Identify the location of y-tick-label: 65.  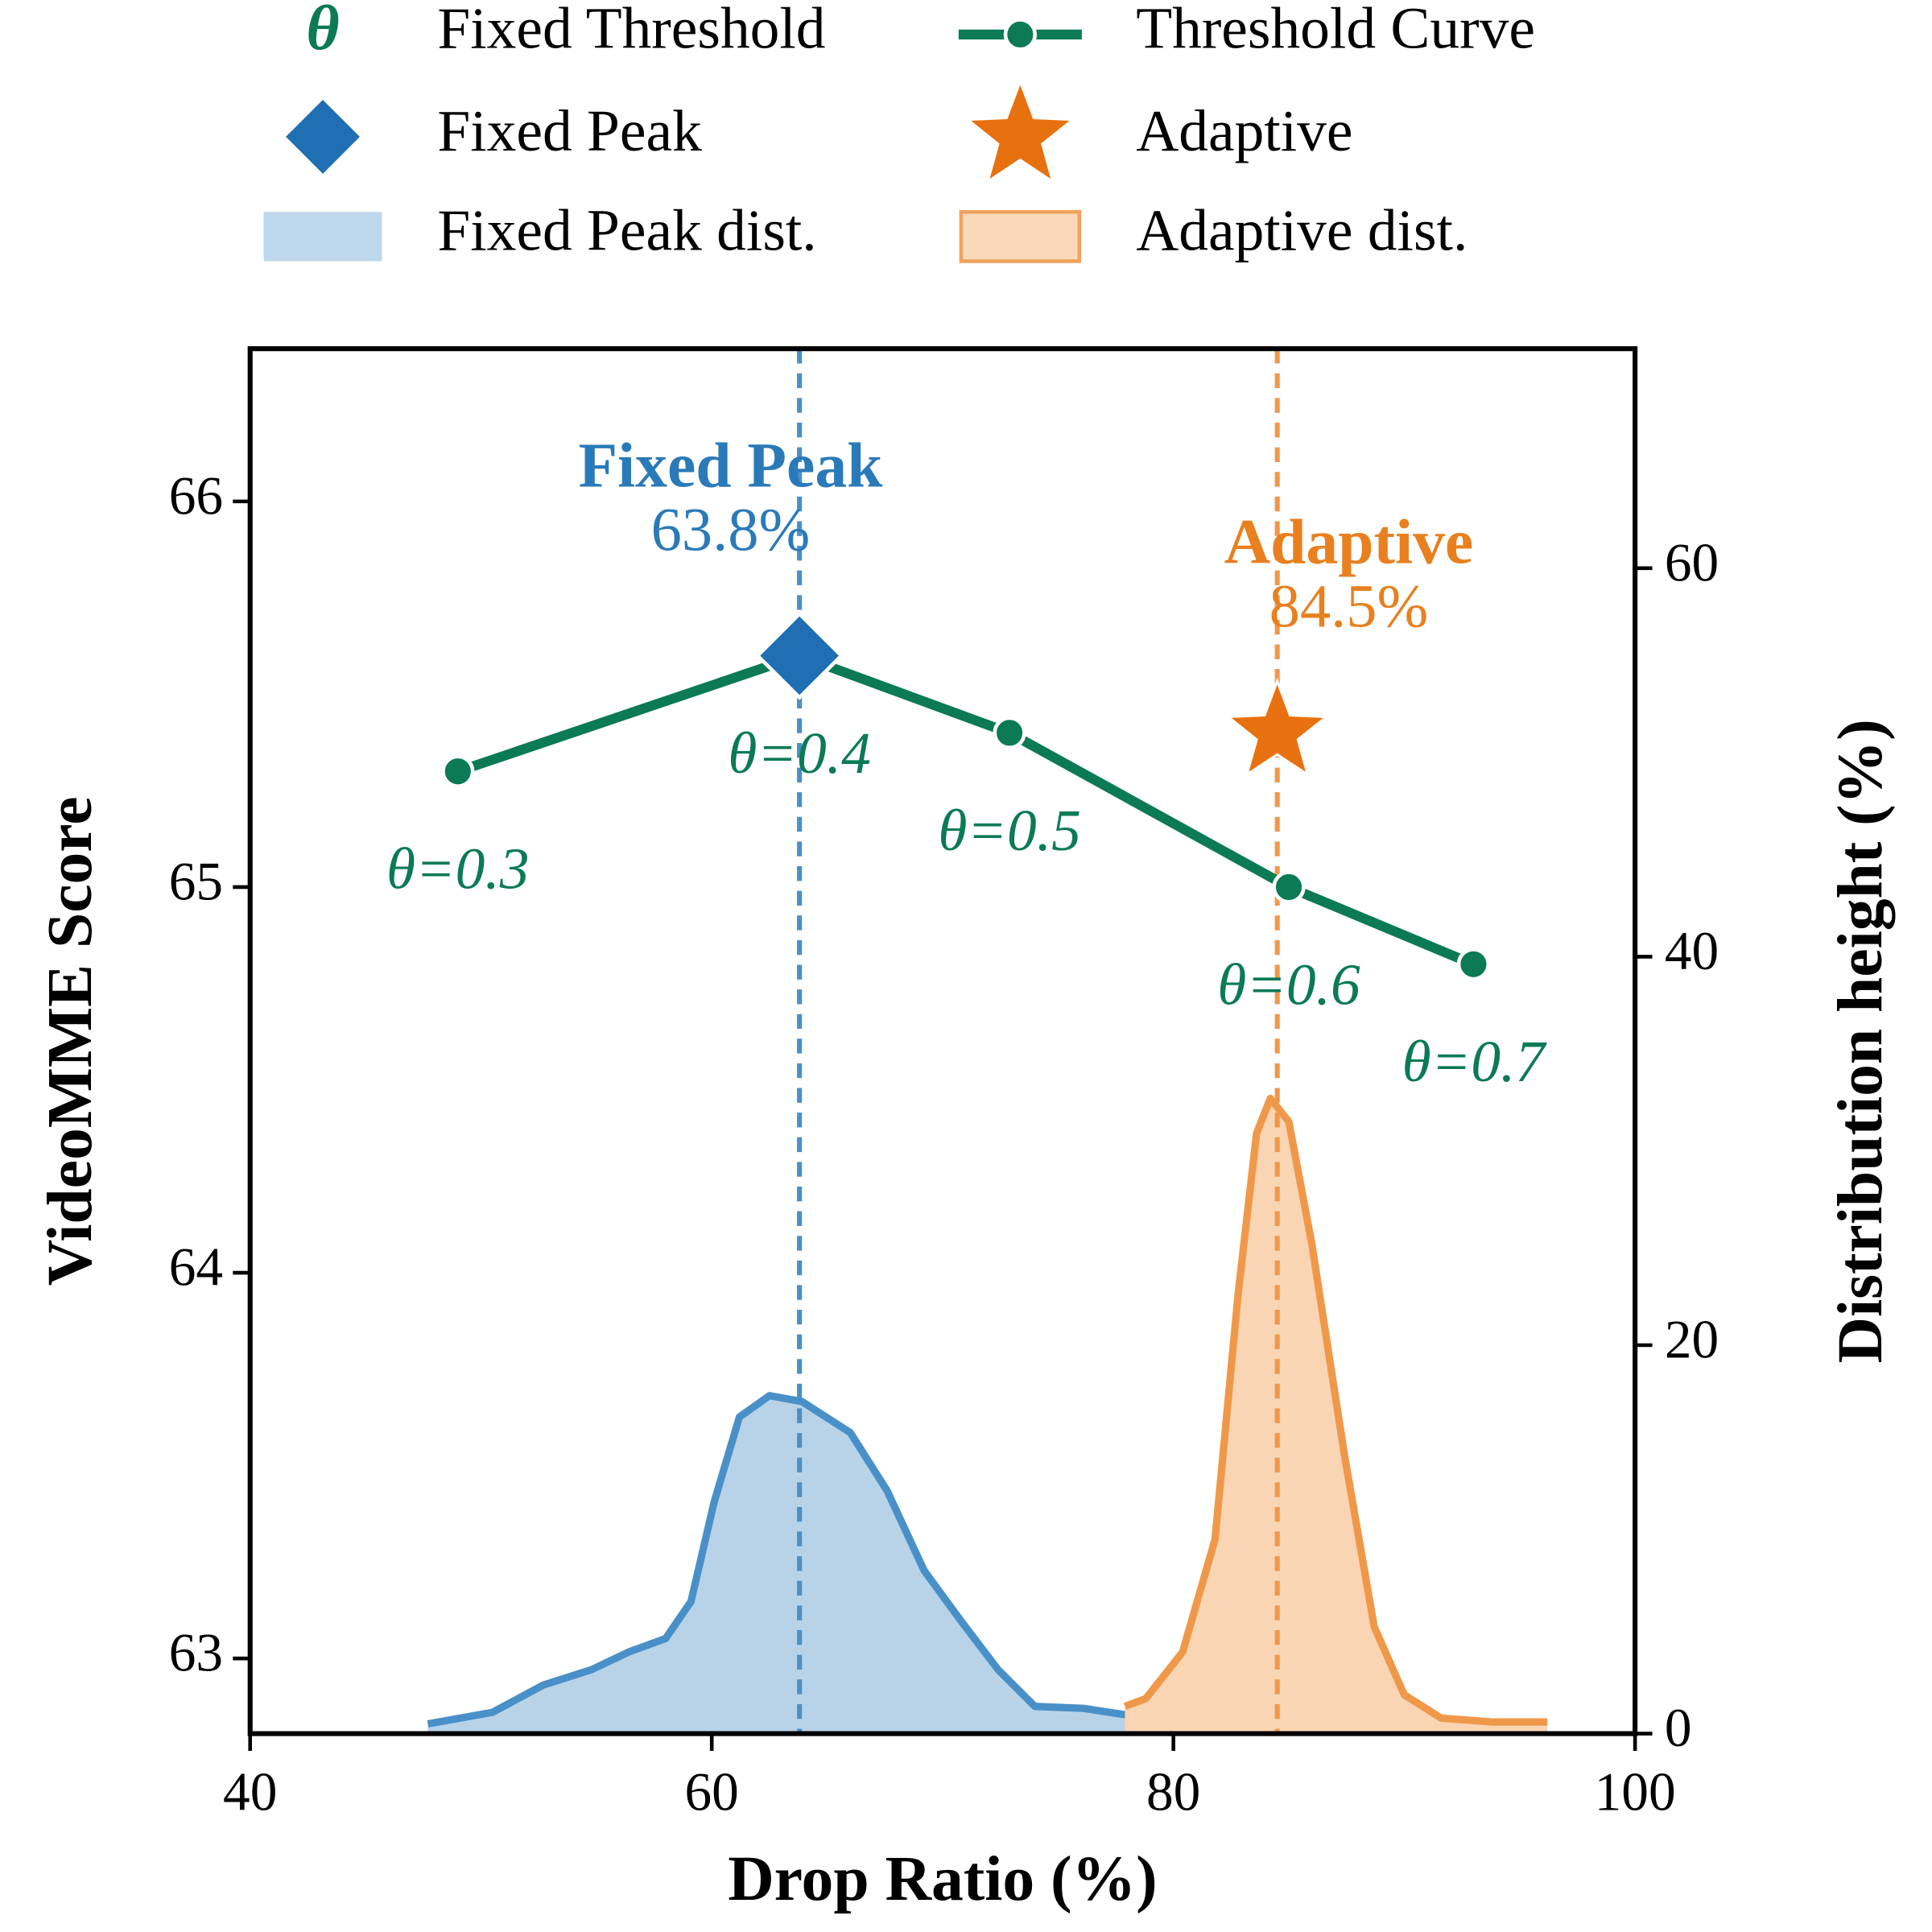
(196, 881).